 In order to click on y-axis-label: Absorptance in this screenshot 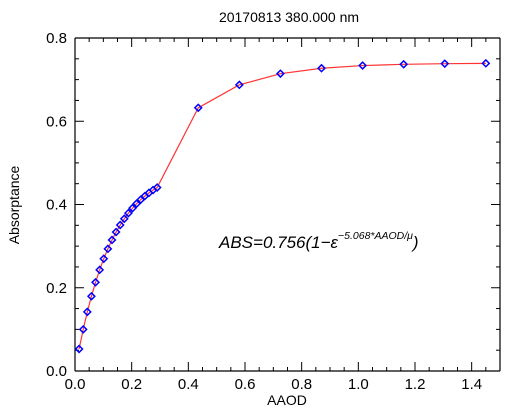, I will do `click(14, 204)`.